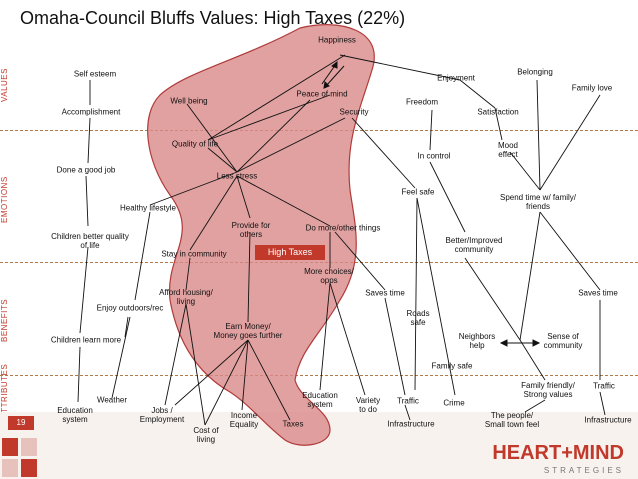 Image resolution: width=638 pixels, height=479 pixels. What do you see at coordinates (583, 470) in the screenshot?
I see `brand-subtitle: STRATEGIES` at bounding box center [583, 470].